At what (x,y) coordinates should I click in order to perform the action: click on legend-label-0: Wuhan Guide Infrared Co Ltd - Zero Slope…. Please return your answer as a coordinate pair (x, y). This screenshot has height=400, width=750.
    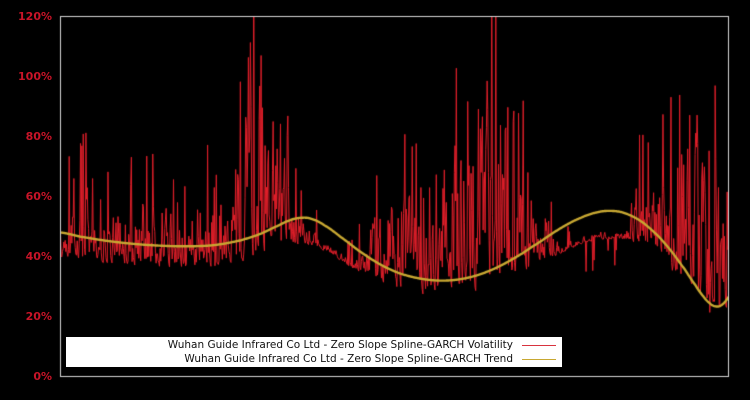
    Looking at the image, I should click on (340, 345).